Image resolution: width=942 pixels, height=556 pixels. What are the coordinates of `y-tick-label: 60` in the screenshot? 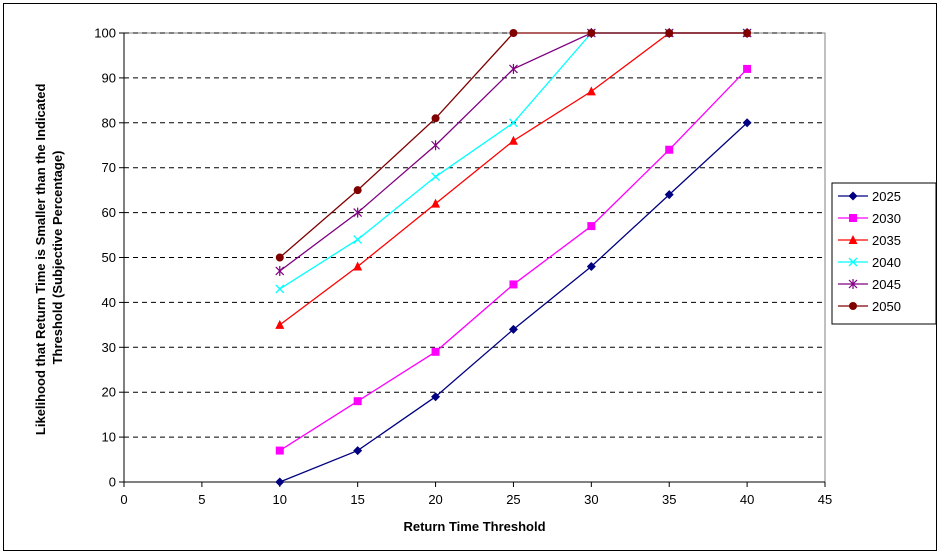 It's located at (109, 212).